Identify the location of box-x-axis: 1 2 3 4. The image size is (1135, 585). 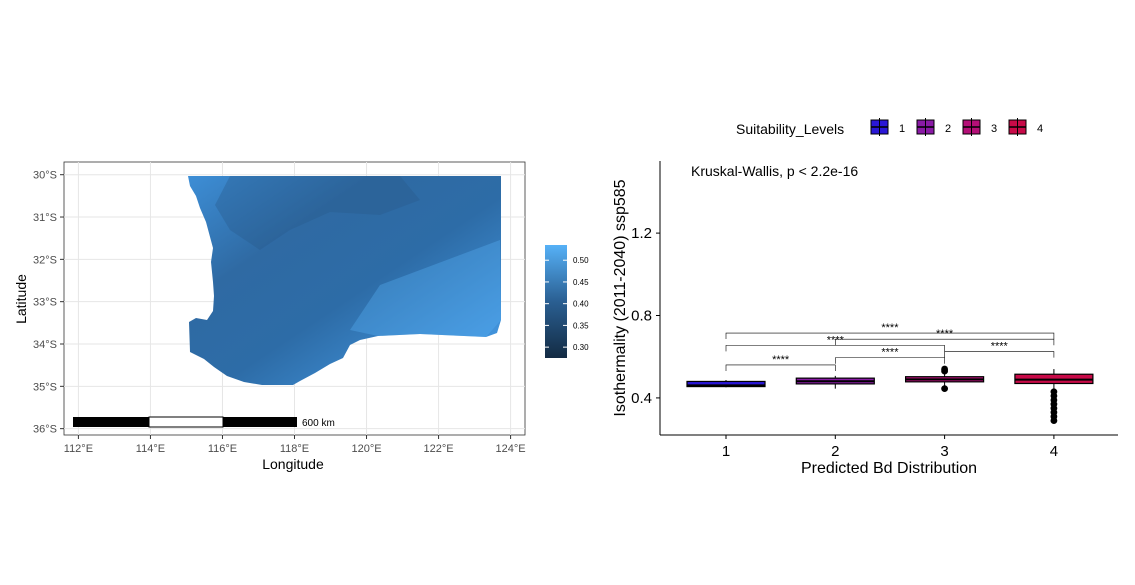
(890, 447).